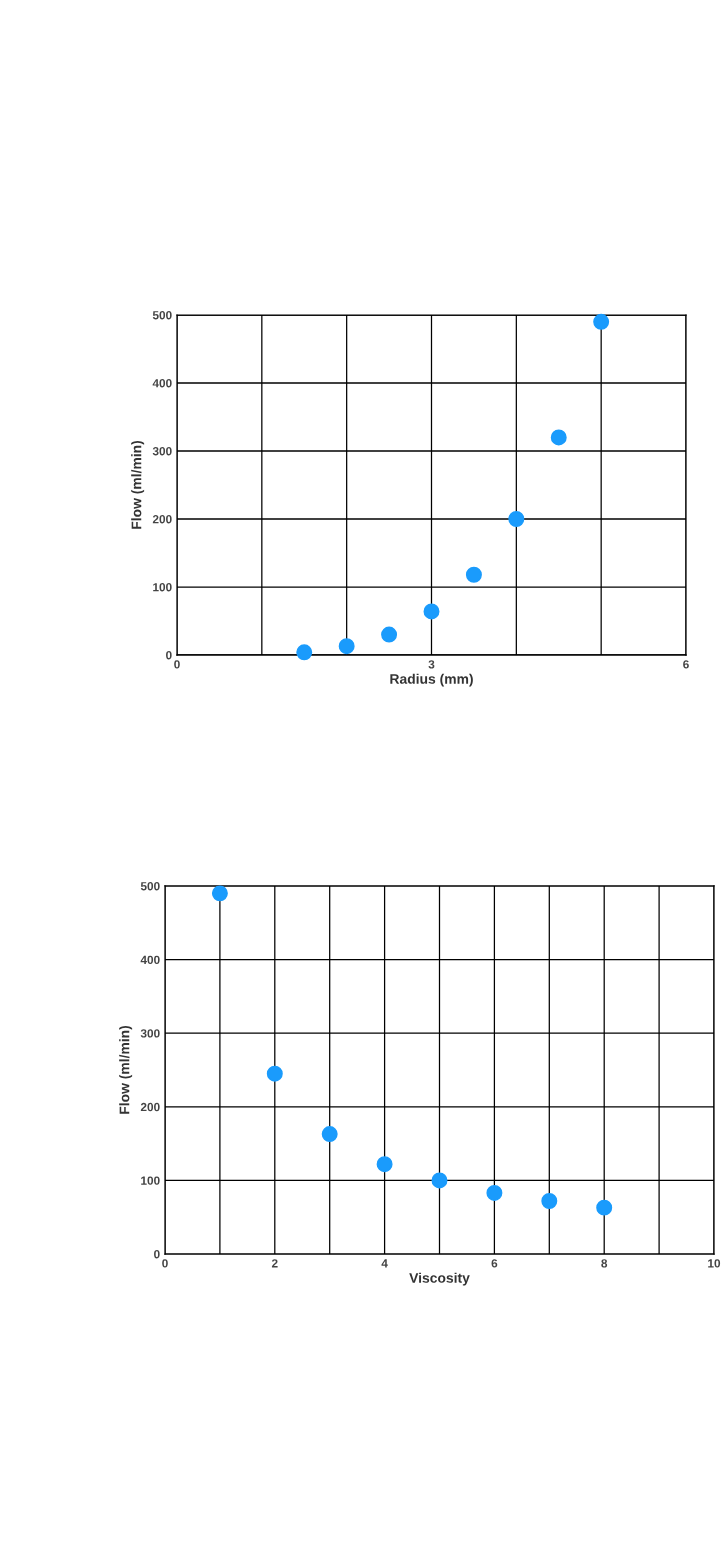 The width and height of the screenshot is (723, 1561). What do you see at coordinates (274, 1263) in the screenshot?
I see `x-tick-label: 2` at bounding box center [274, 1263].